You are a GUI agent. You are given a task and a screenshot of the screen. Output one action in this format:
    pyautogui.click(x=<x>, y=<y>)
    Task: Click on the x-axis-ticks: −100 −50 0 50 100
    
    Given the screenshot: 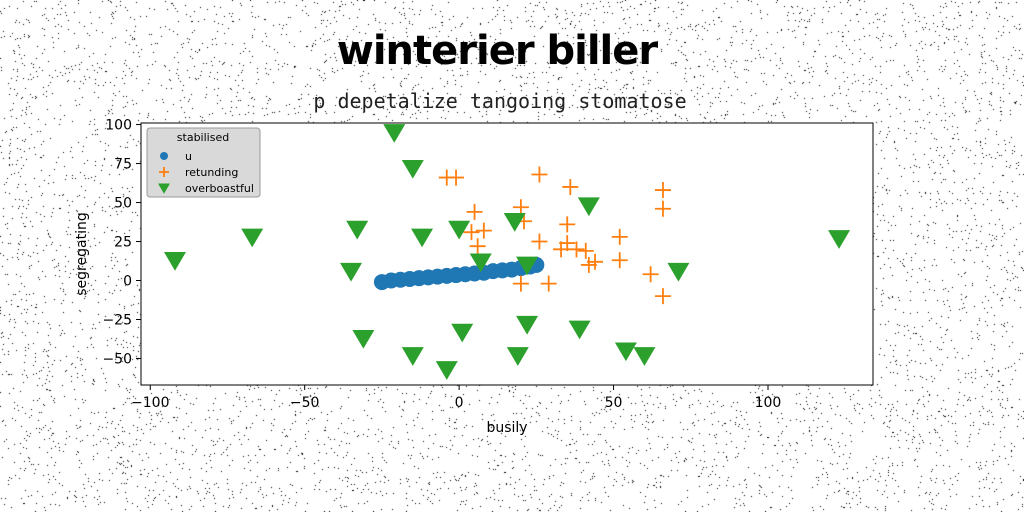 What is the action you would take?
    pyautogui.click(x=456, y=398)
    